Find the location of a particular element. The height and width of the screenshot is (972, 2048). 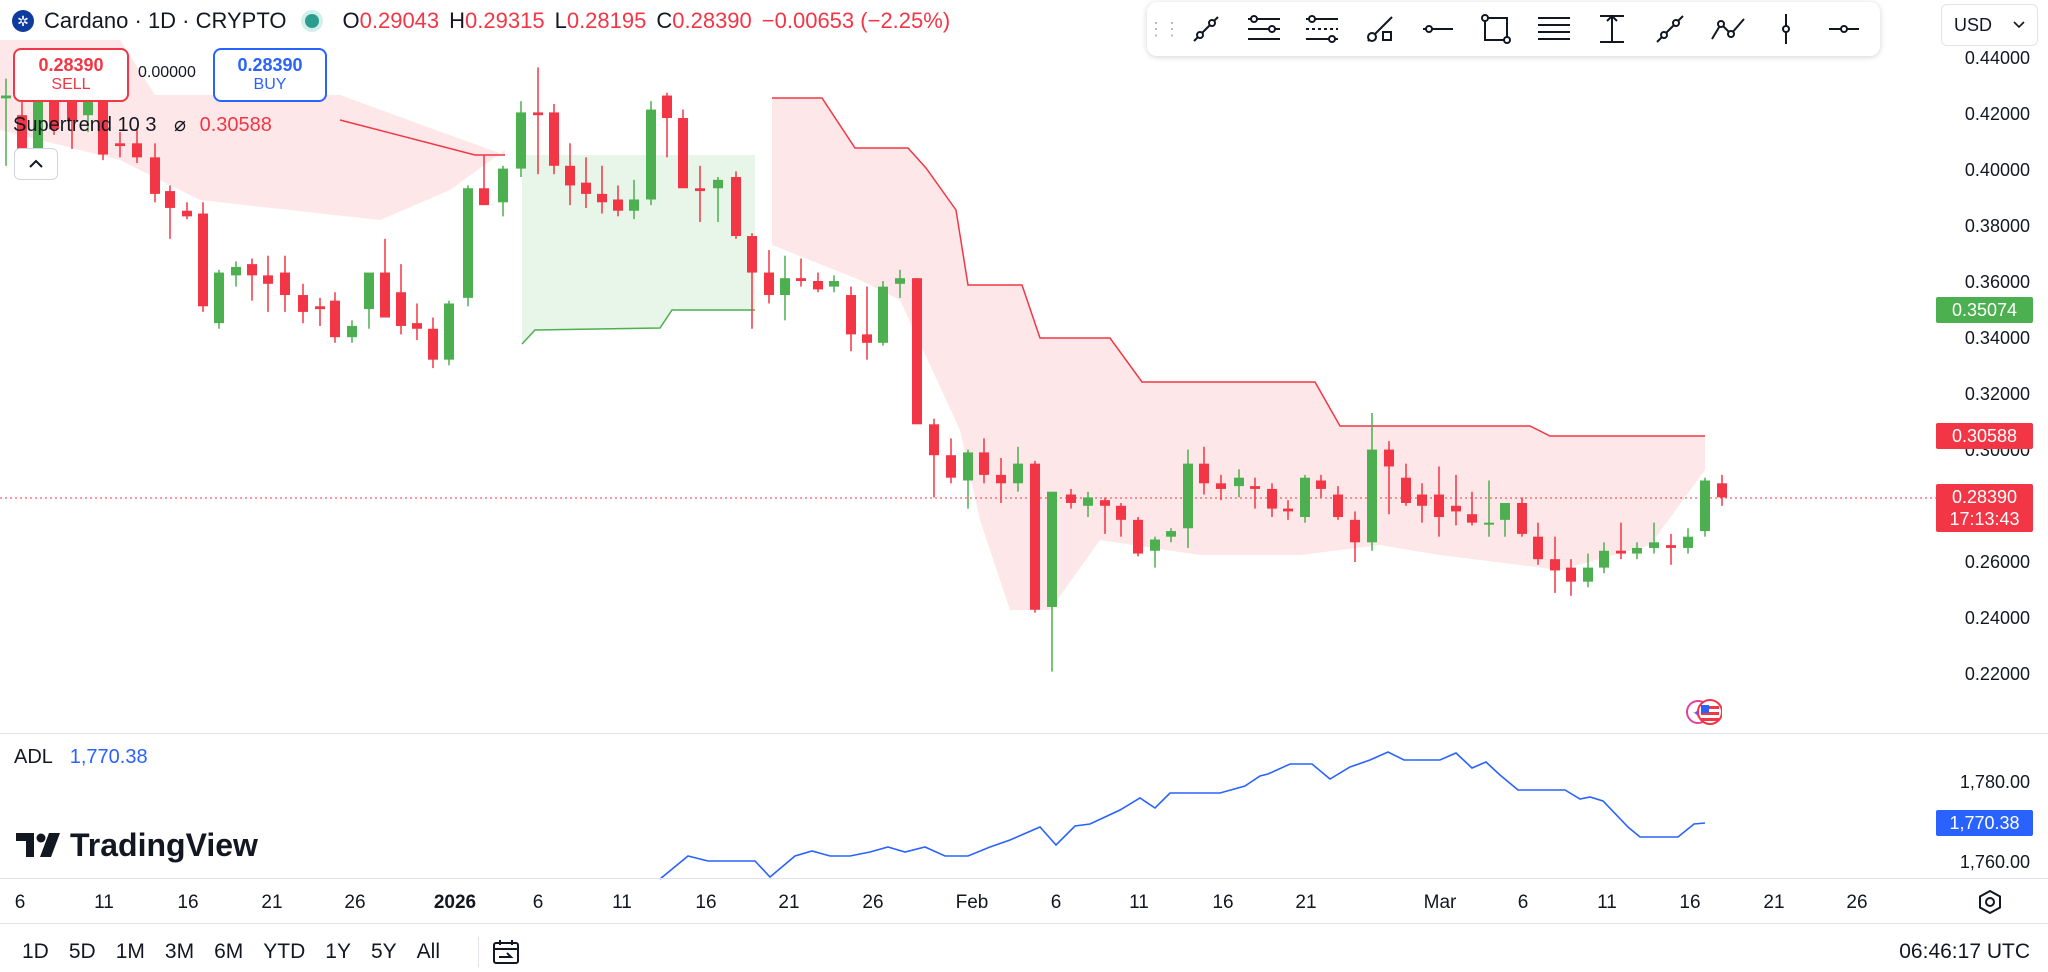

currency-select: USD is located at coordinates (1989, 25).